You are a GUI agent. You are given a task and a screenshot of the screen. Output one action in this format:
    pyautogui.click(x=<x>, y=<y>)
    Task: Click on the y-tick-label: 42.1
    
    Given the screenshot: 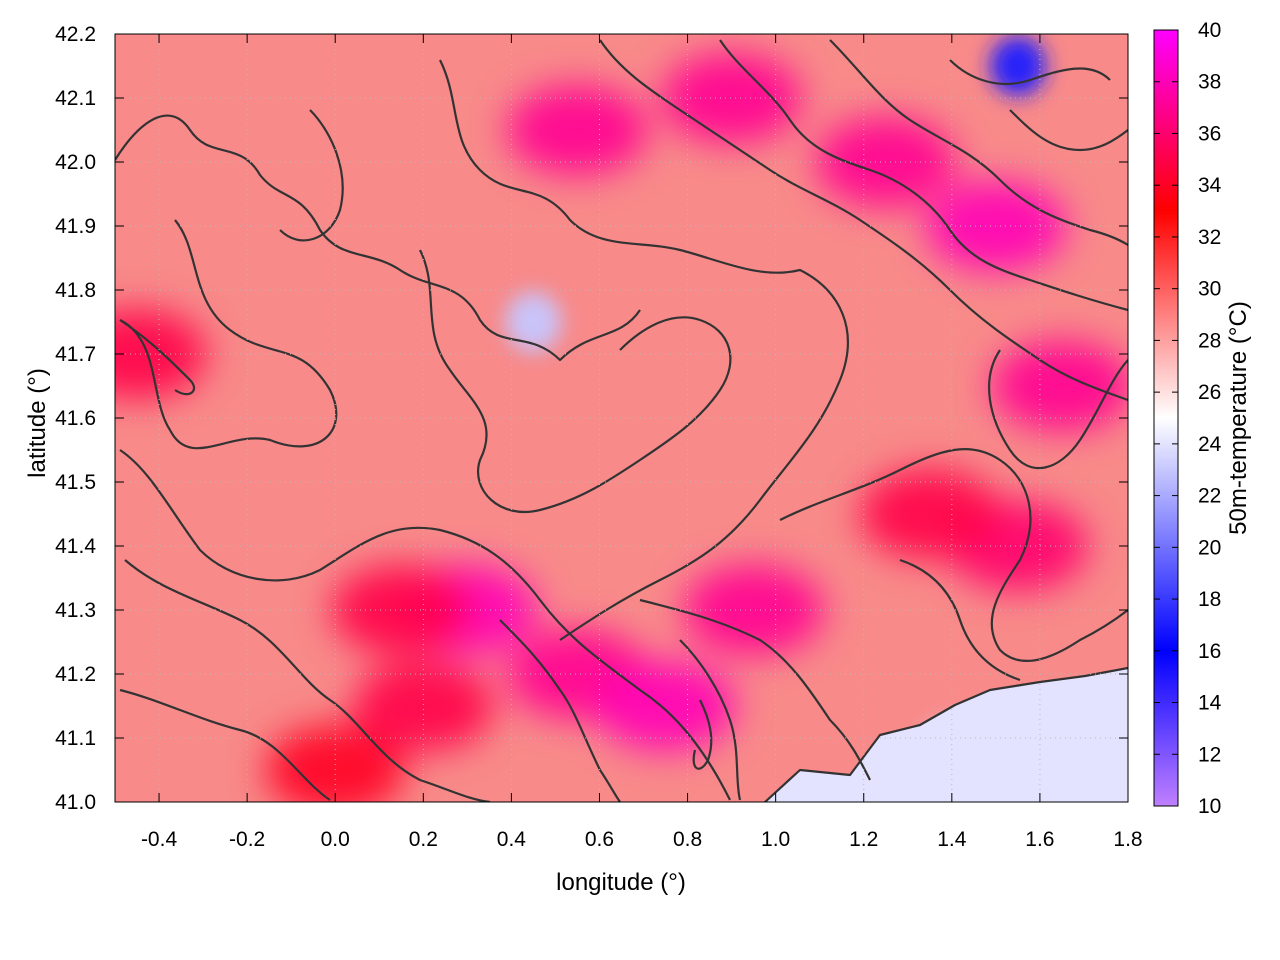 What is the action you would take?
    pyautogui.click(x=75, y=98)
    